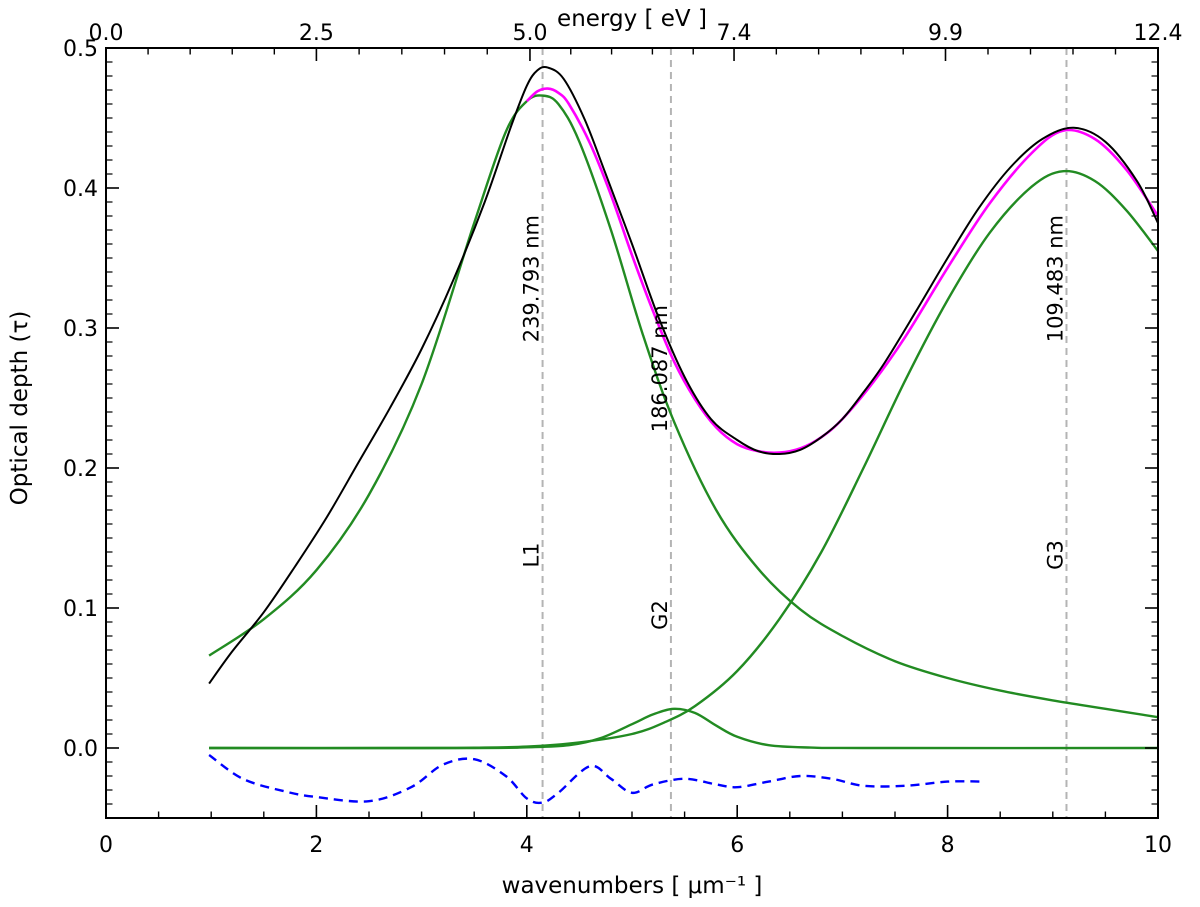 The image size is (1200, 907). What do you see at coordinates (316, 845) in the screenshot?
I see `x-tick-label: 2` at bounding box center [316, 845].